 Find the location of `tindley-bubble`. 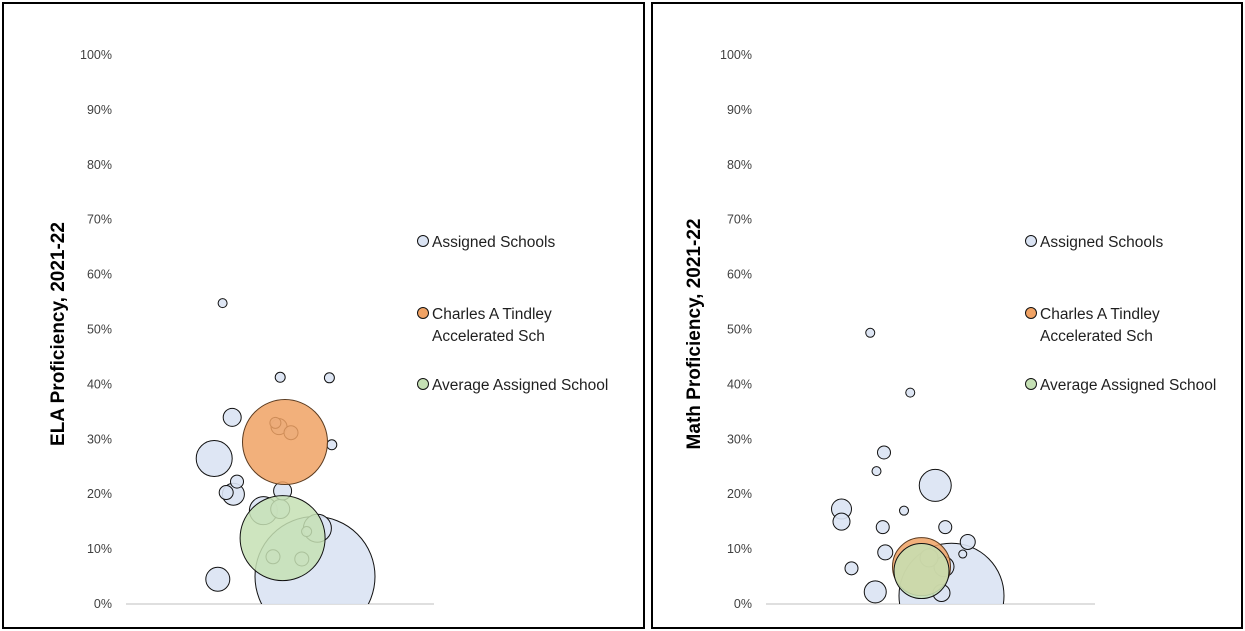

tindley-bubble is located at coordinates (285, 442).